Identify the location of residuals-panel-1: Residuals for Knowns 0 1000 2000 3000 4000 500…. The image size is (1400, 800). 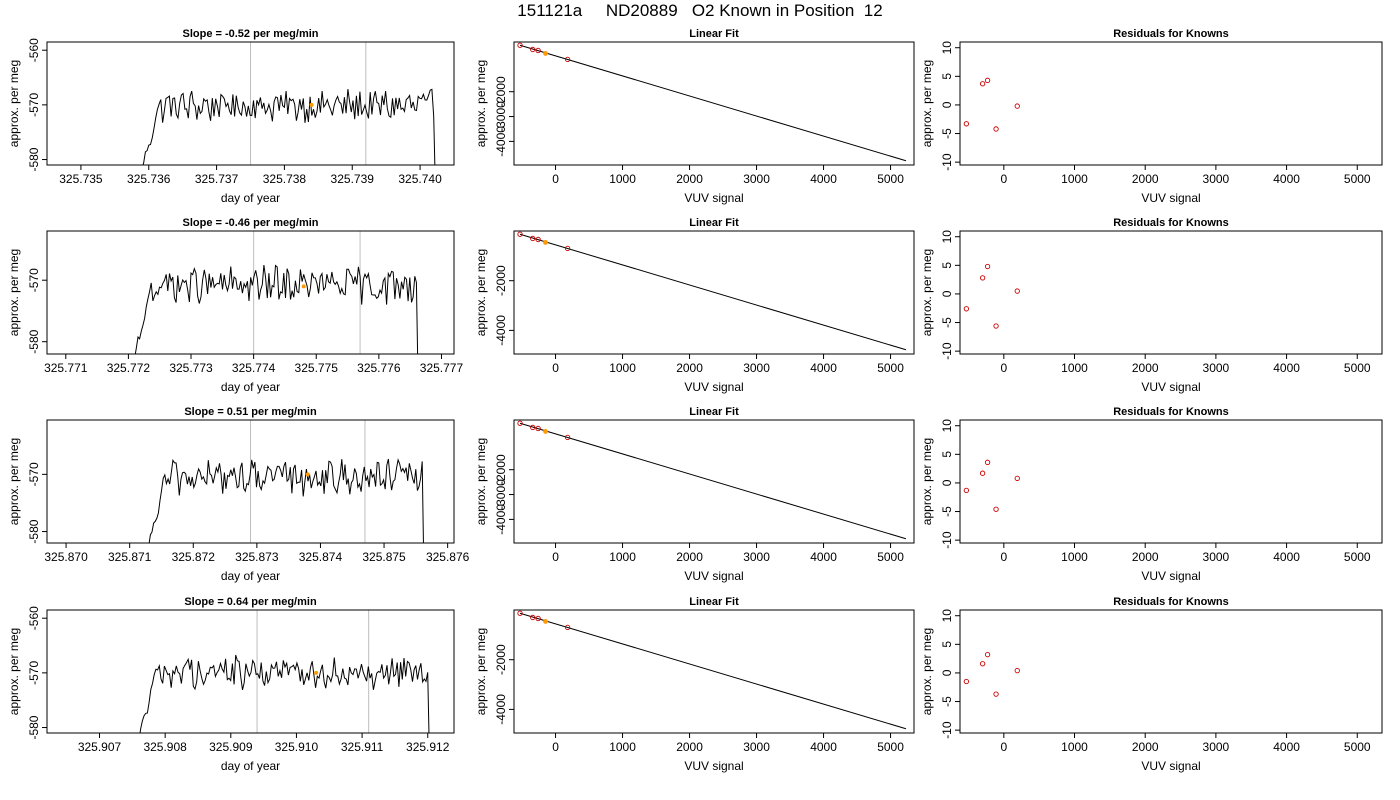
(1151, 116).